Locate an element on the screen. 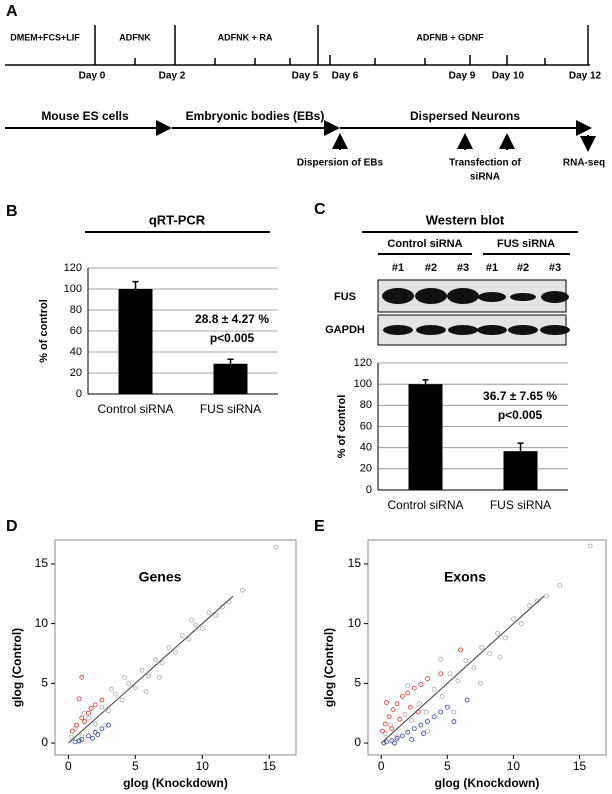 This screenshot has height=794, width=612. phase-label: ADFNK + RA is located at coordinates (245, 37).